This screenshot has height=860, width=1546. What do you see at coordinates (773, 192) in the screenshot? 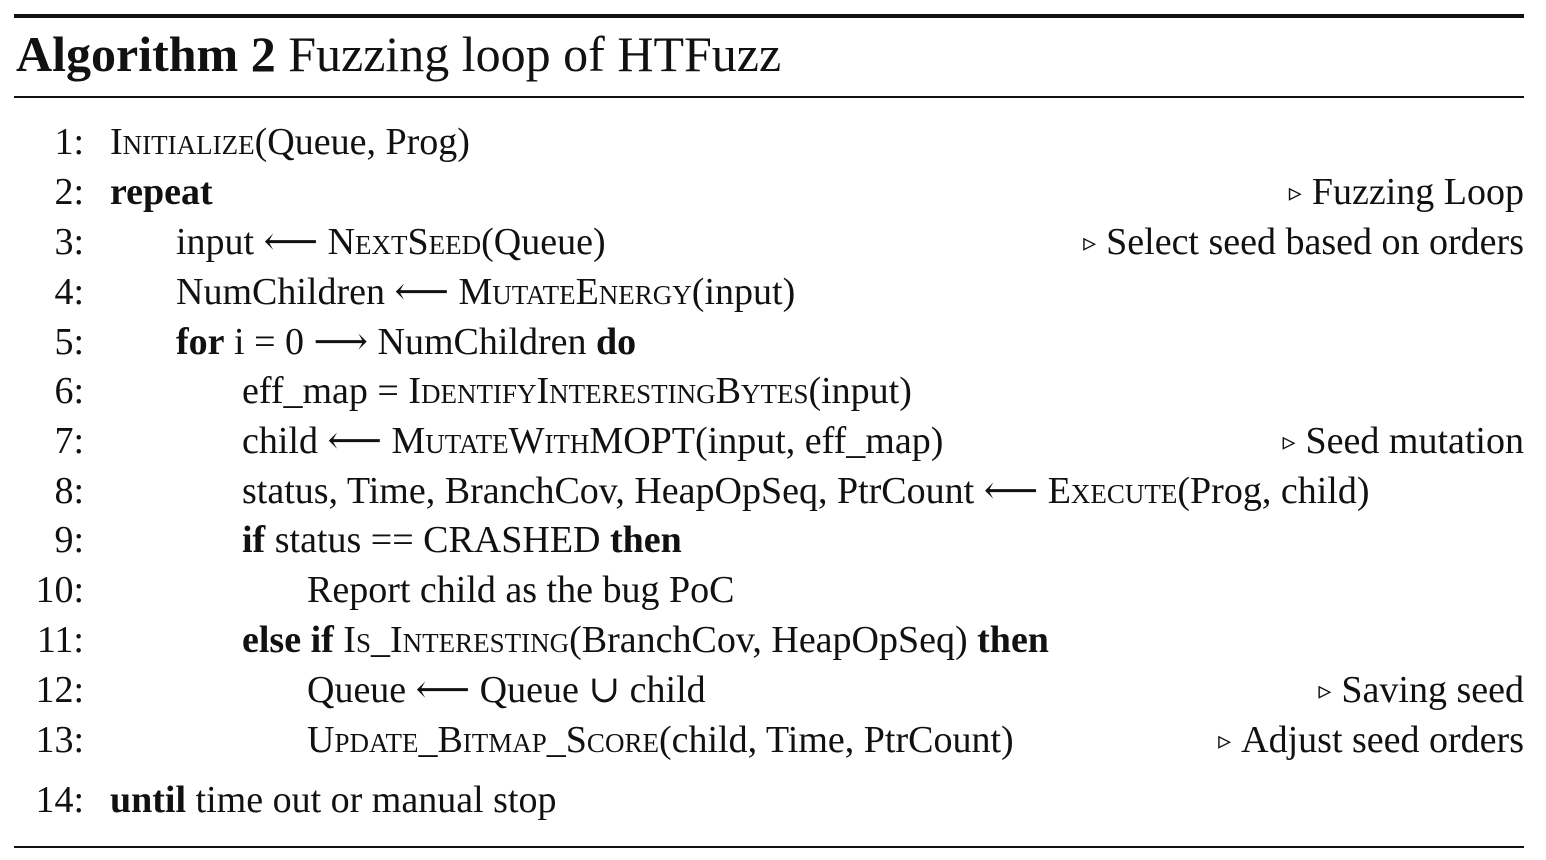
I see `algorithm-line: 2: repeat ▹ Fuzzing Loop` at bounding box center [773, 192].